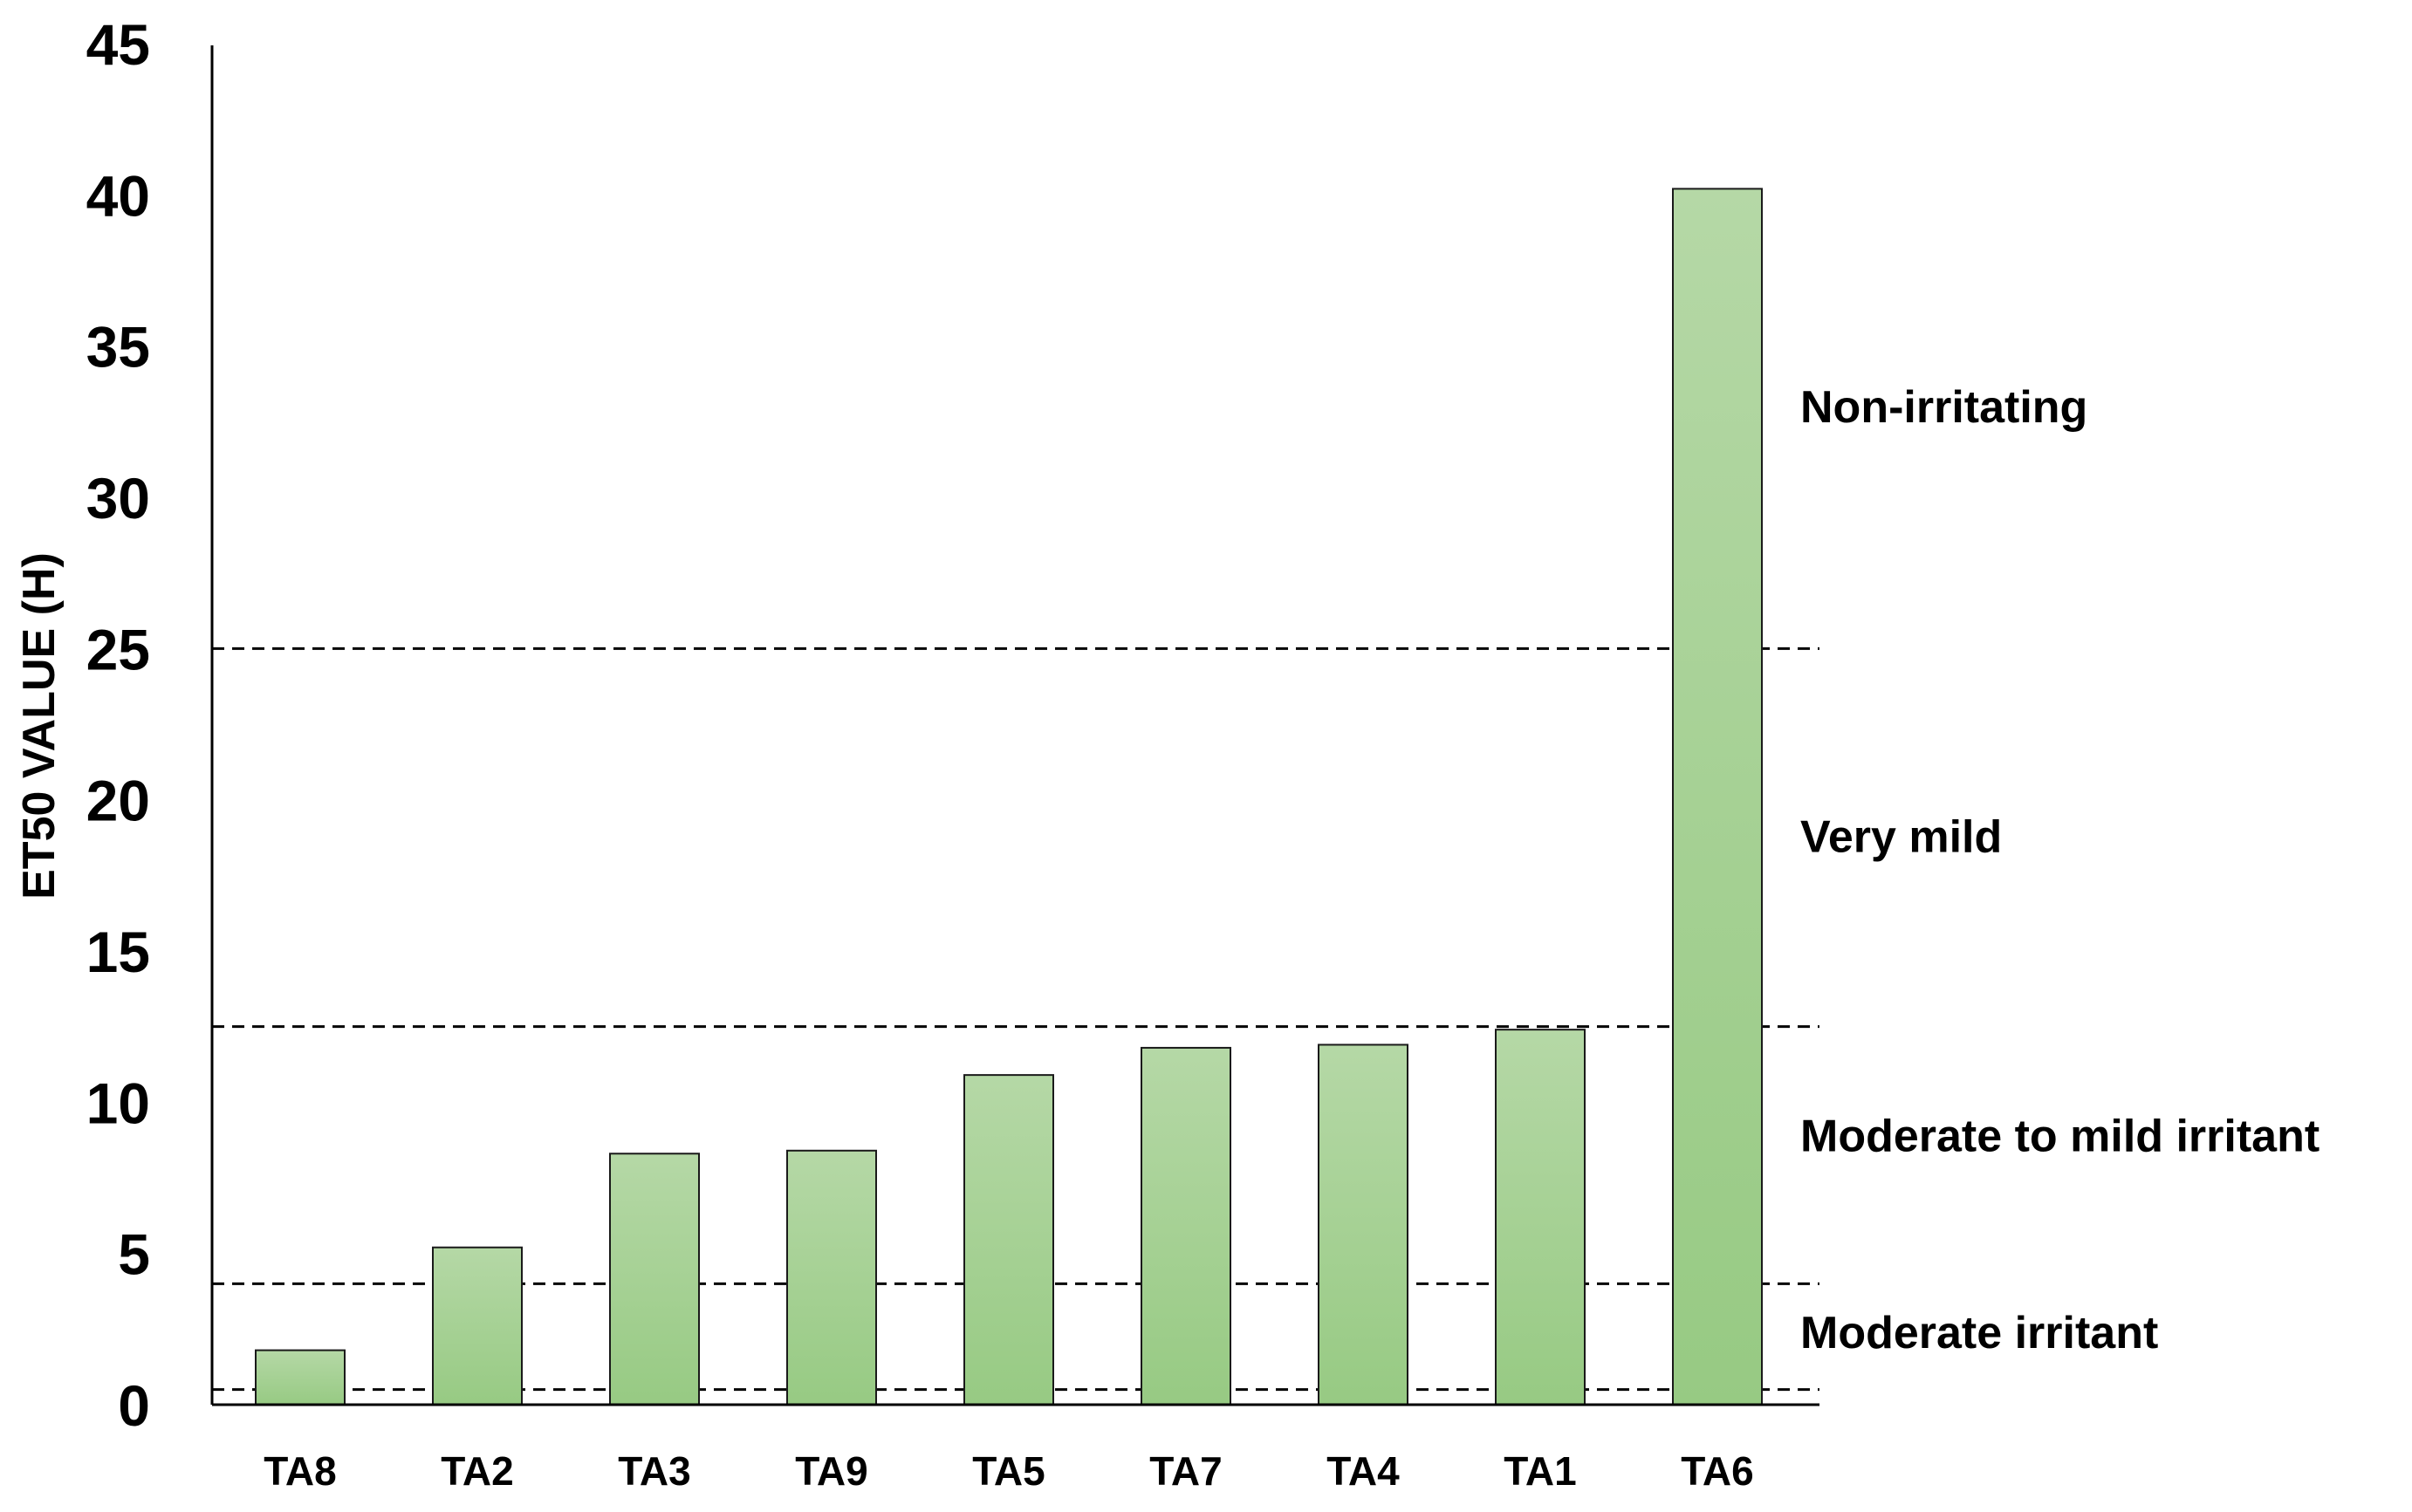 The width and height of the screenshot is (2412, 1512). What do you see at coordinates (831, 1277) in the screenshot?
I see `bar-ta9` at bounding box center [831, 1277].